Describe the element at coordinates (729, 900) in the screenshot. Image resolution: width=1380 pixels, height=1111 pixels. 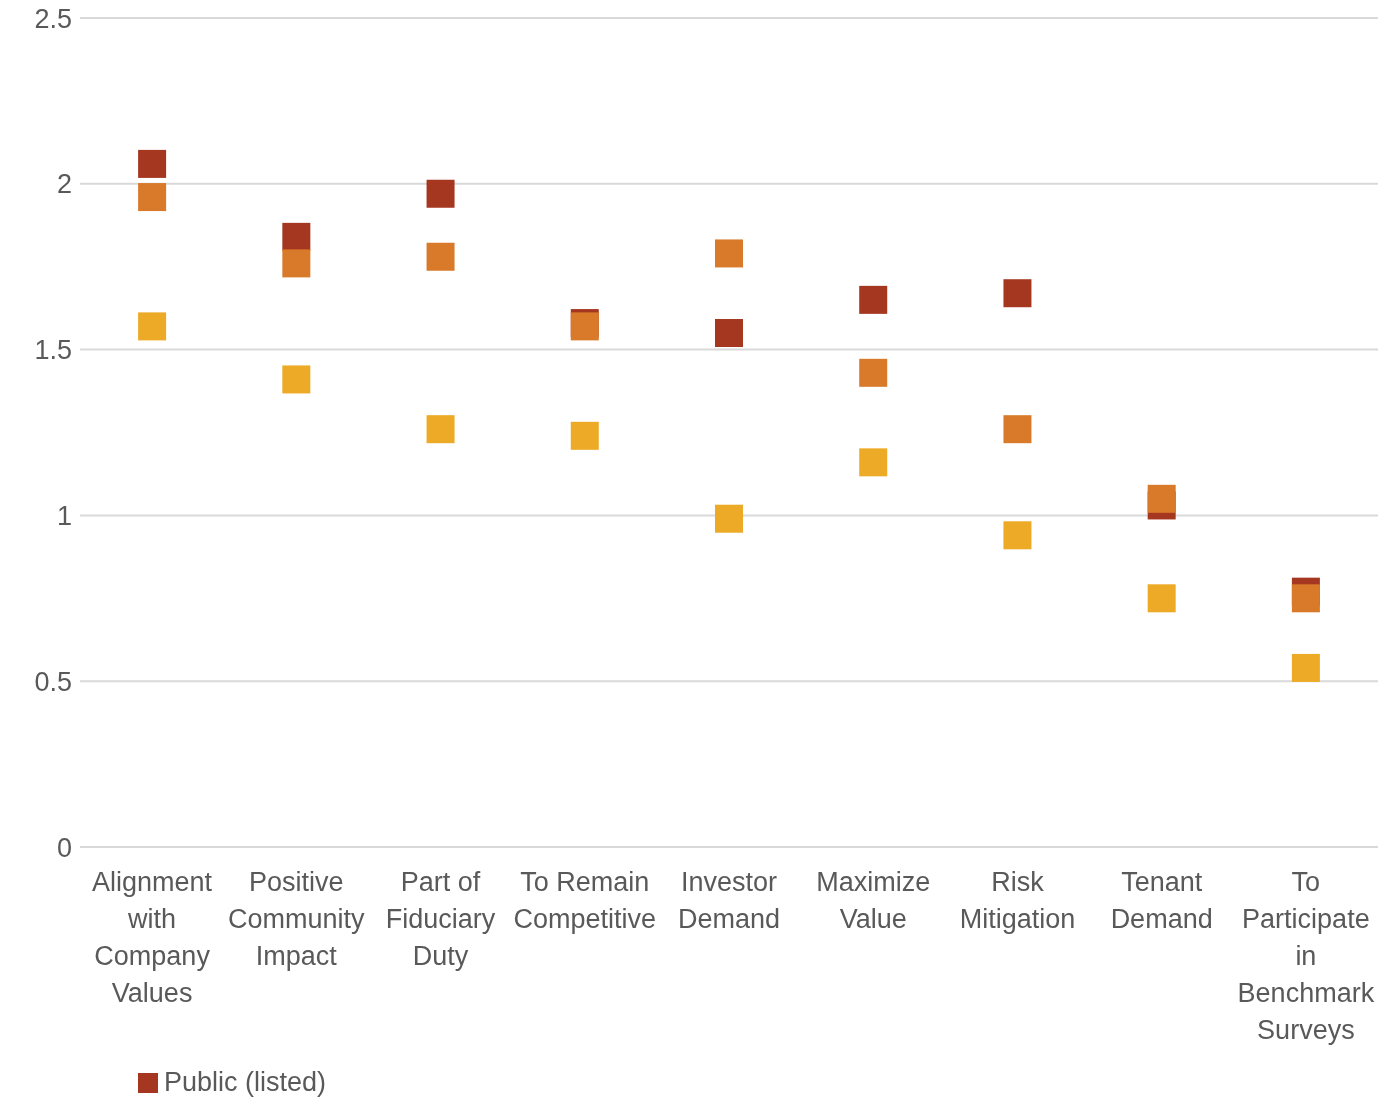
I see `x-tick-label: Investor Demand` at that location.